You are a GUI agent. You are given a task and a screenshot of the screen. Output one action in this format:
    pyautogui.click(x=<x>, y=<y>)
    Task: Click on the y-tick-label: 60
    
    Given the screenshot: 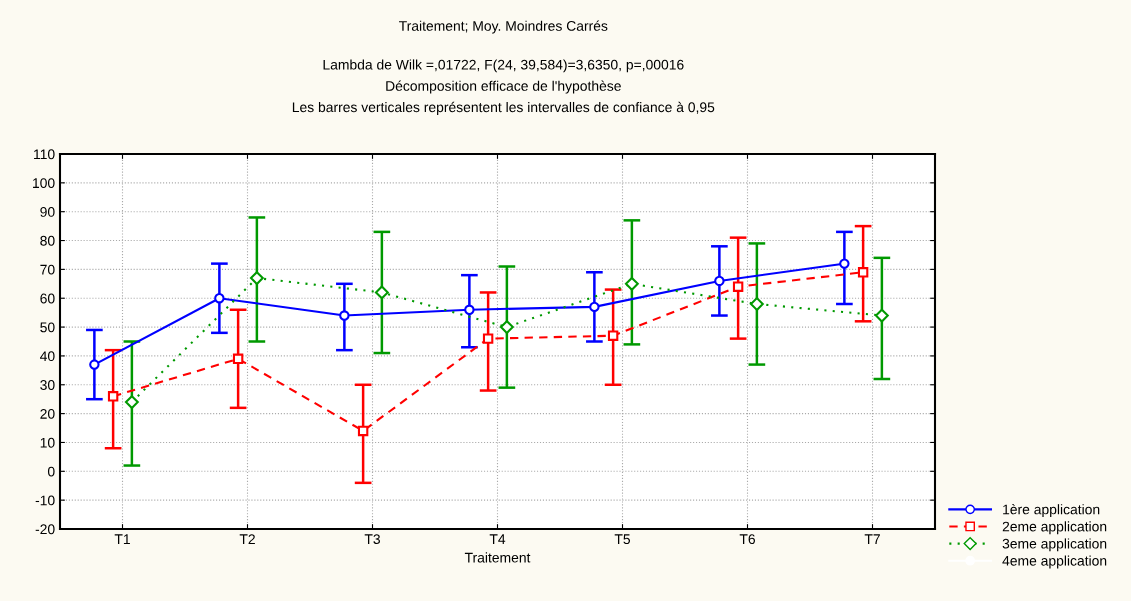 What is the action you would take?
    pyautogui.click(x=47, y=298)
    